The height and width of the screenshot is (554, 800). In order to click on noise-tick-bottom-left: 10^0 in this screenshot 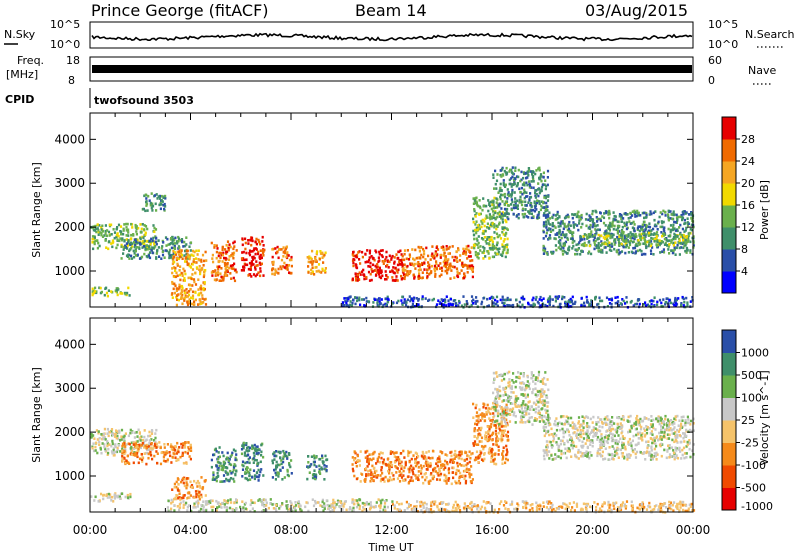, I will do `click(65, 44)`.